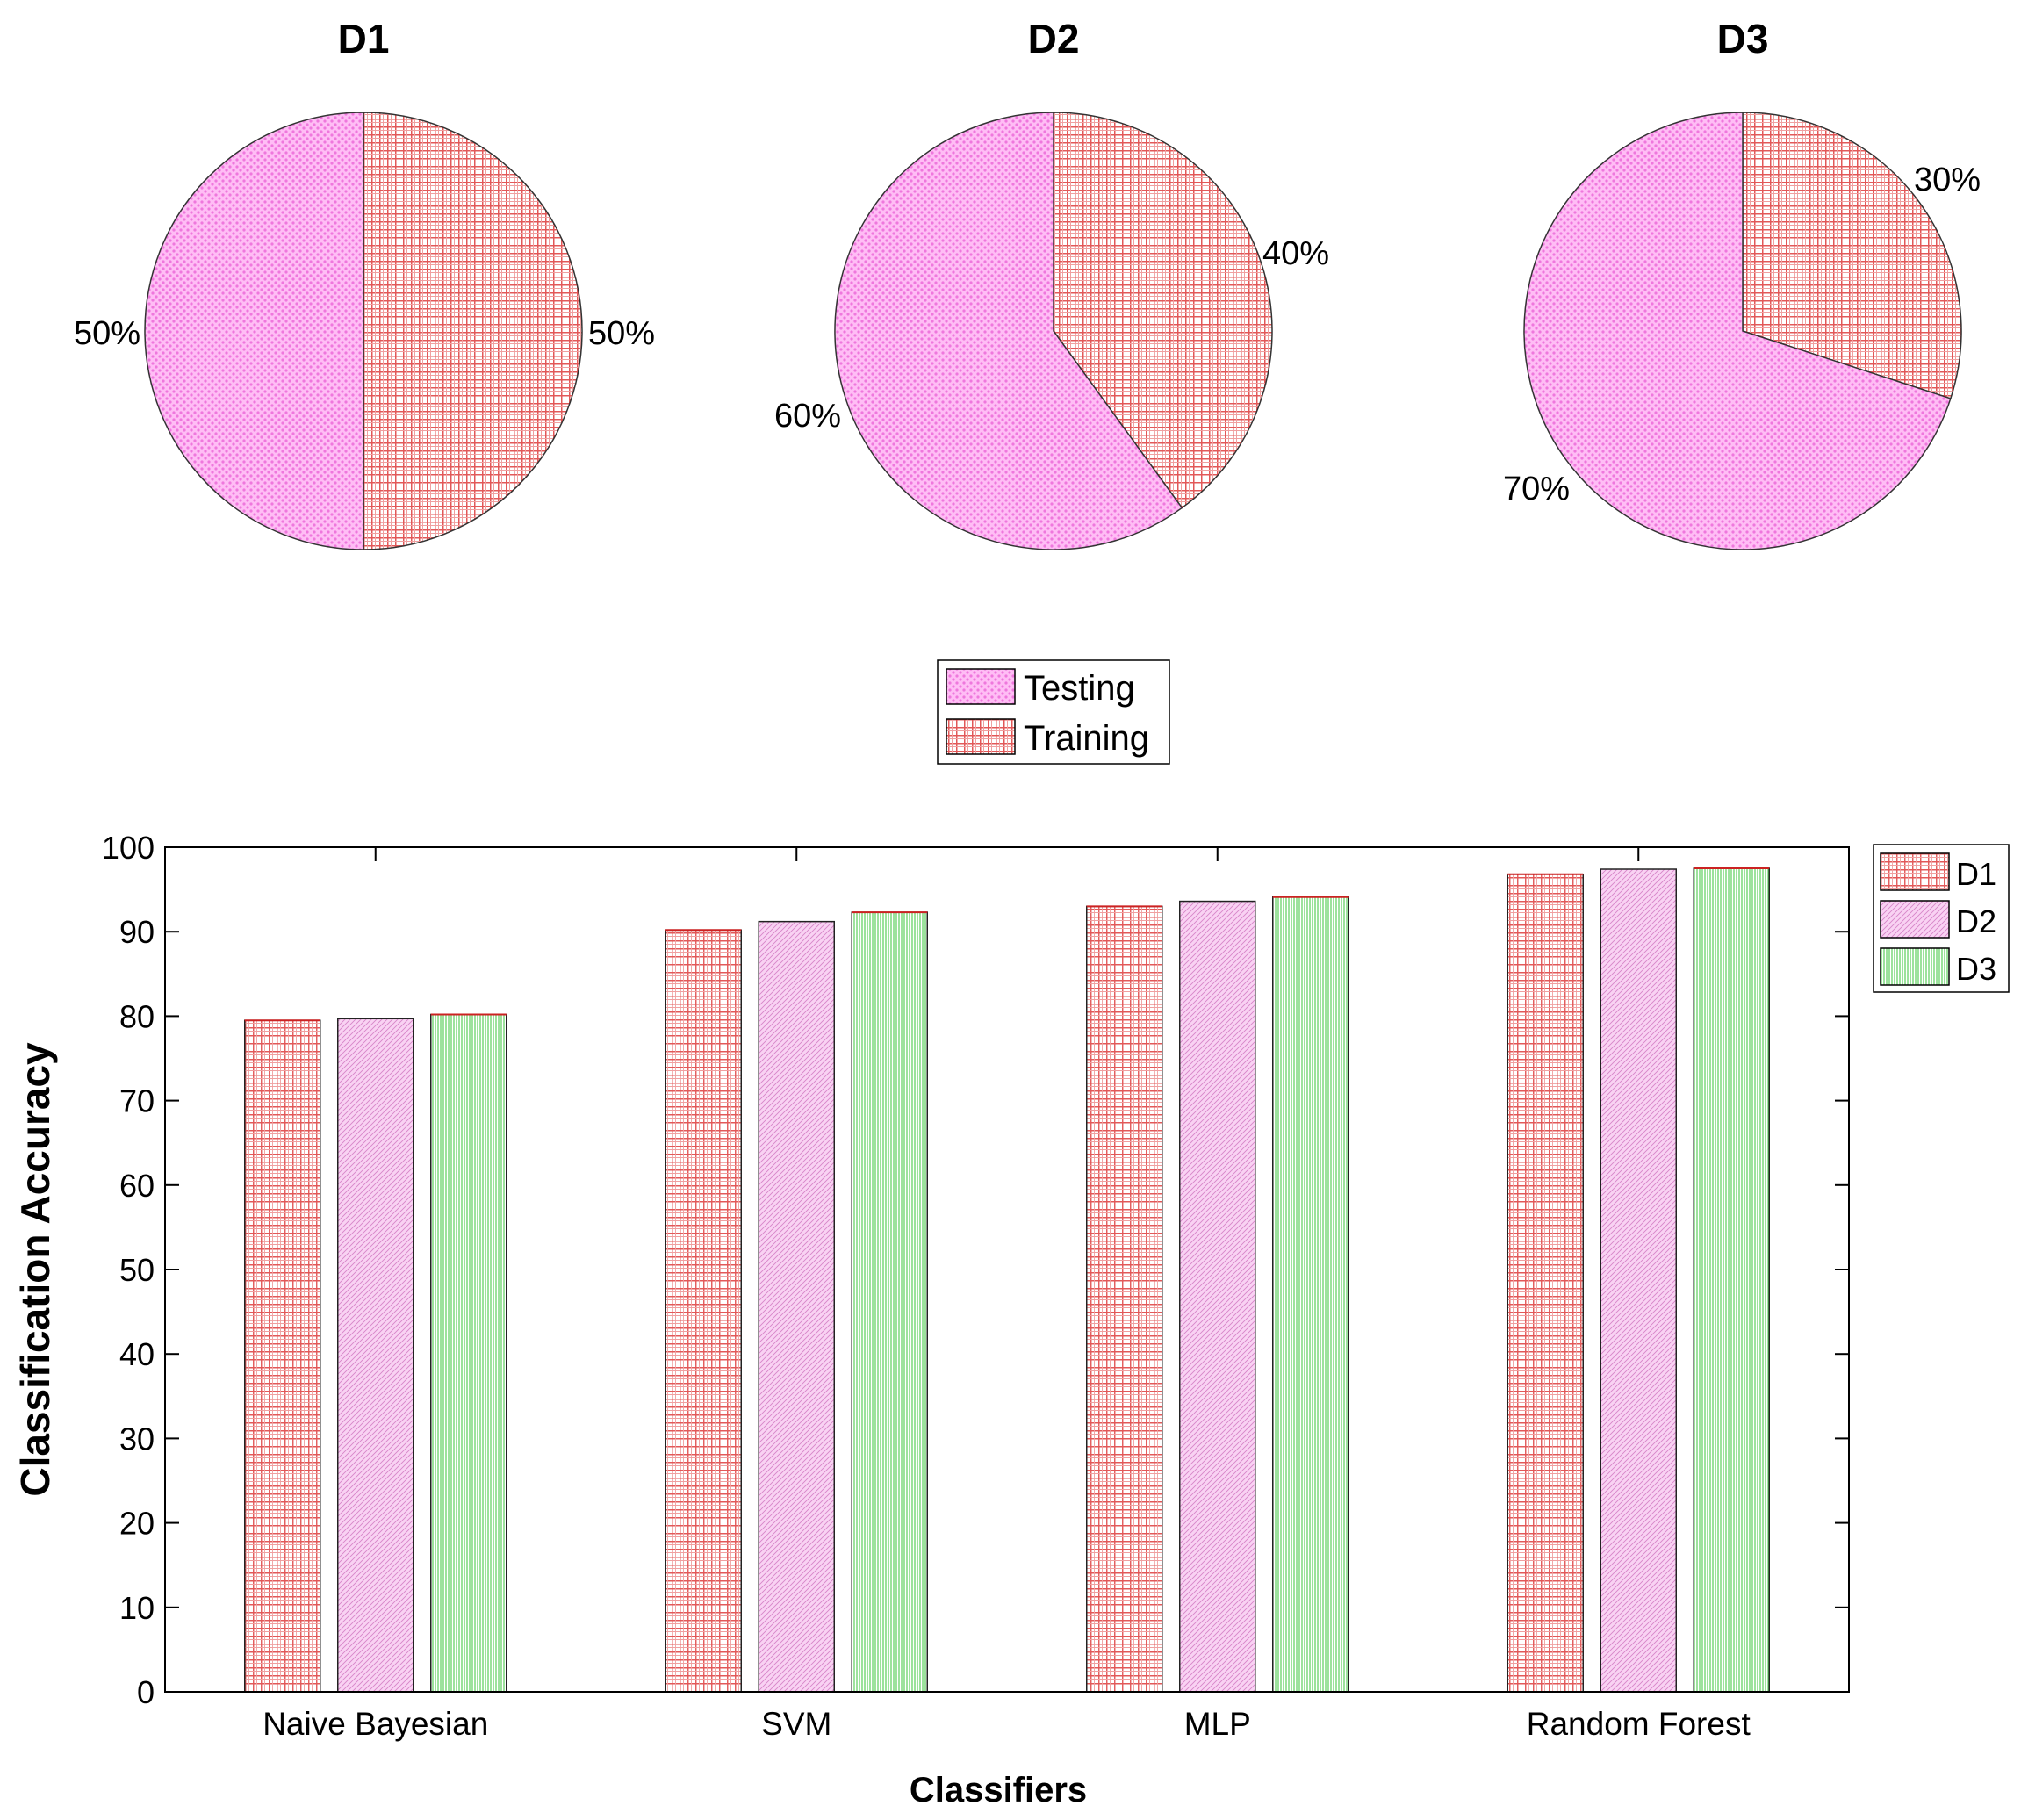 The width and height of the screenshot is (2021, 1820). Describe the element at coordinates (469, 1353) in the screenshot. I see `bar-d3-naive-bayesian` at that location.